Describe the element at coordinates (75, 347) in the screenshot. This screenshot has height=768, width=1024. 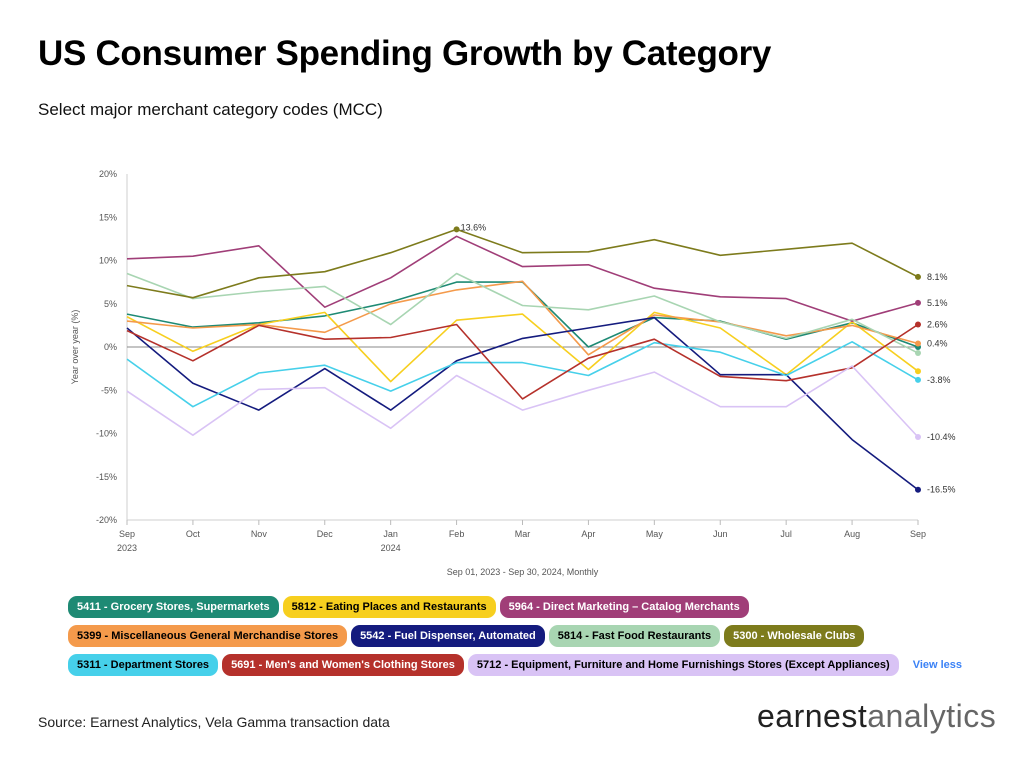
I see `y-axis-label: Year over year (%)` at that location.